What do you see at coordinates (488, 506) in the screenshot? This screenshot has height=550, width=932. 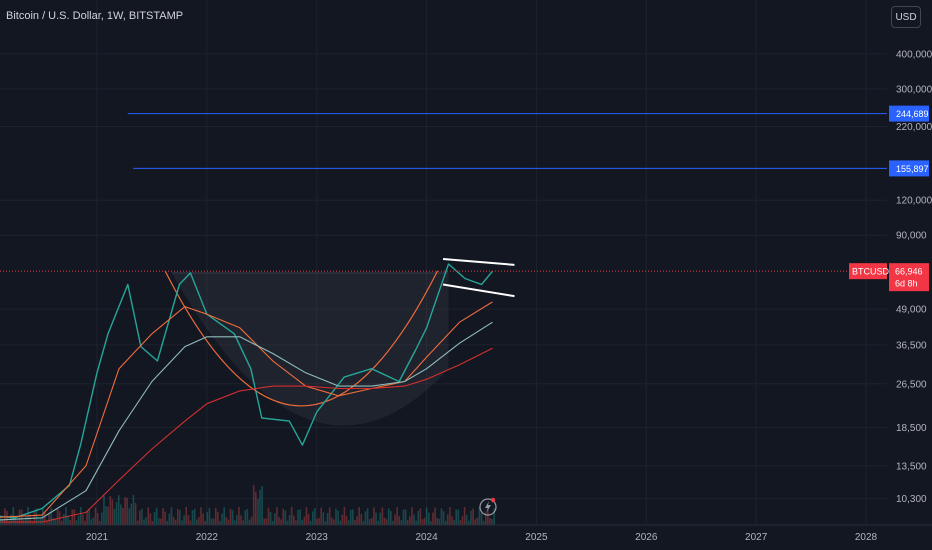 I see `lightning-icon` at bounding box center [488, 506].